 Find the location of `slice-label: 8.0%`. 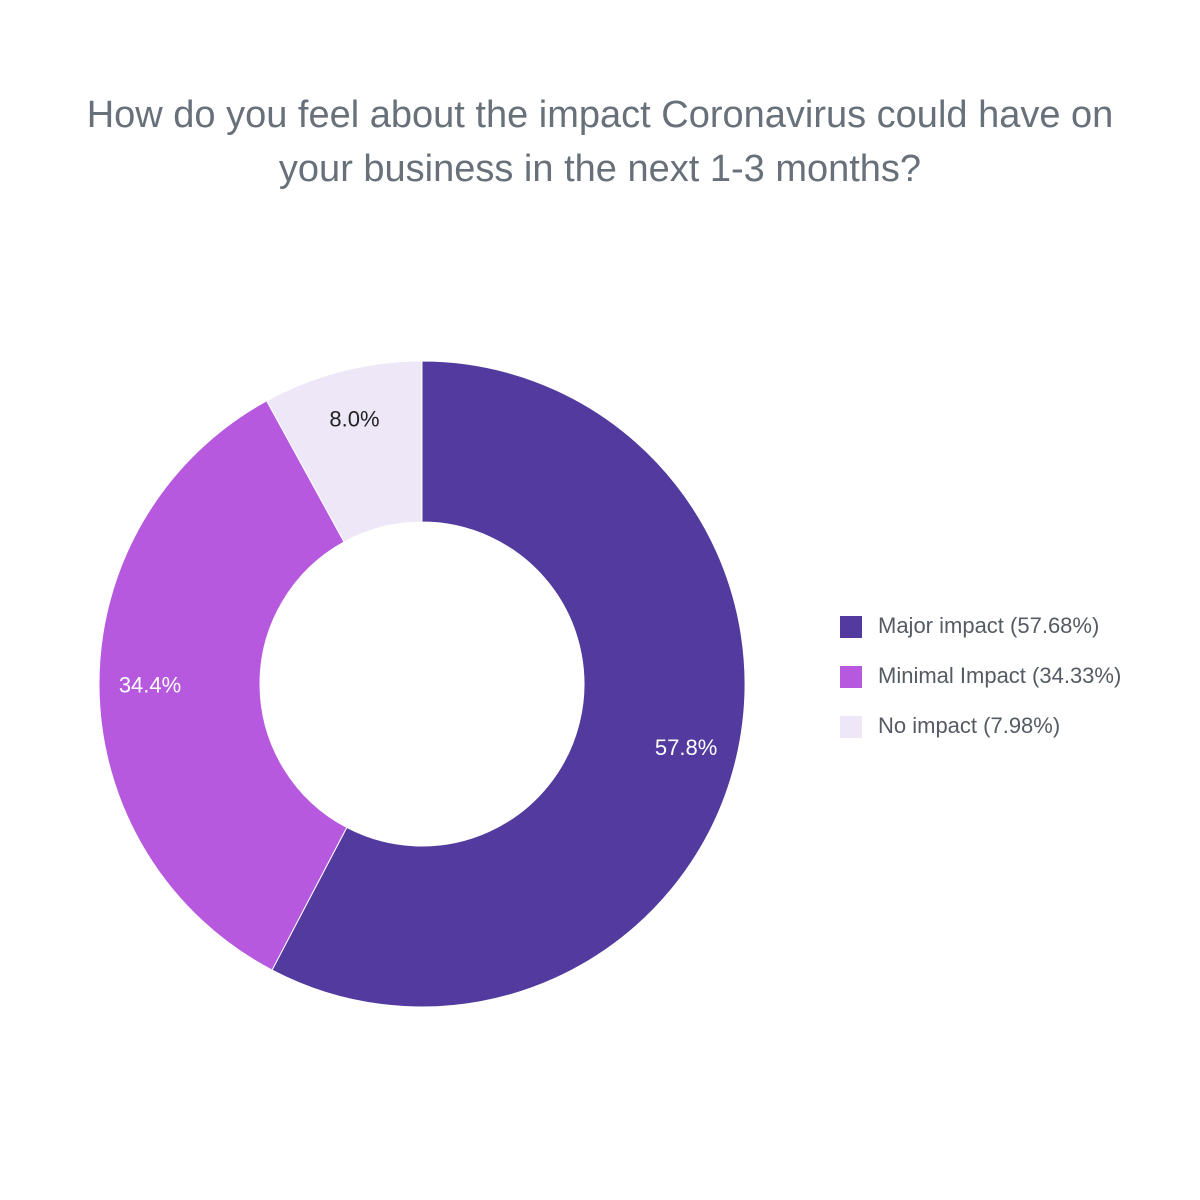

slice-label: 8.0% is located at coordinates (354, 418).